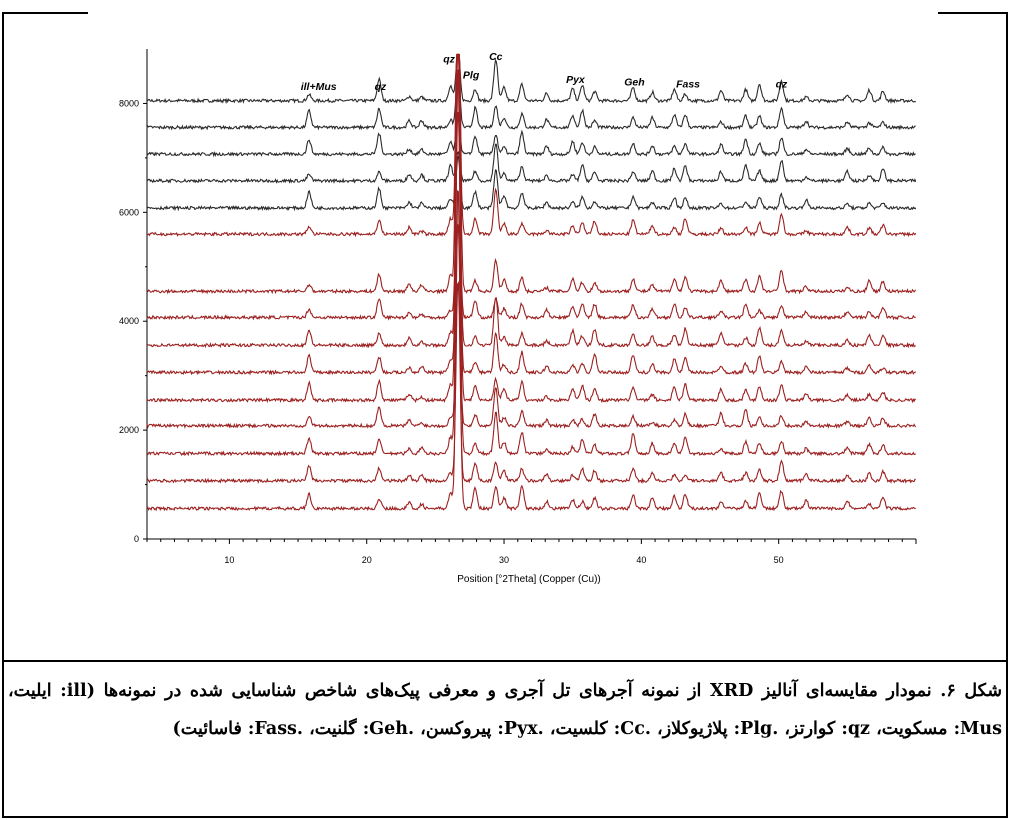 Image resolution: width=1010 pixels, height=820 pixels. I want to click on caption-text-5: : کوارتز،, so click(813, 729).